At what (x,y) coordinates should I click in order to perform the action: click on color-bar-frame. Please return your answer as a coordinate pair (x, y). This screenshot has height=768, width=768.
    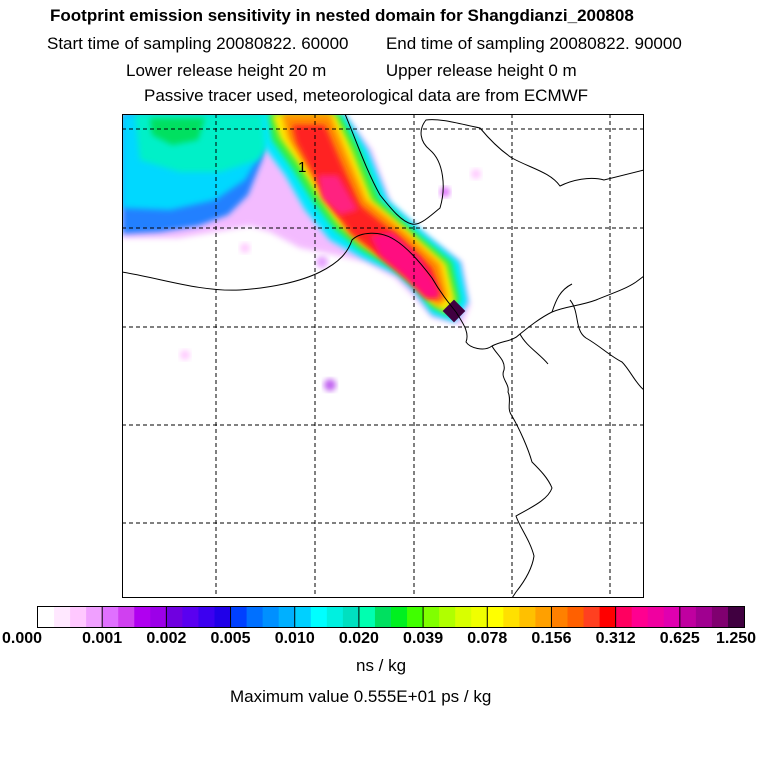
    Looking at the image, I should click on (391, 617).